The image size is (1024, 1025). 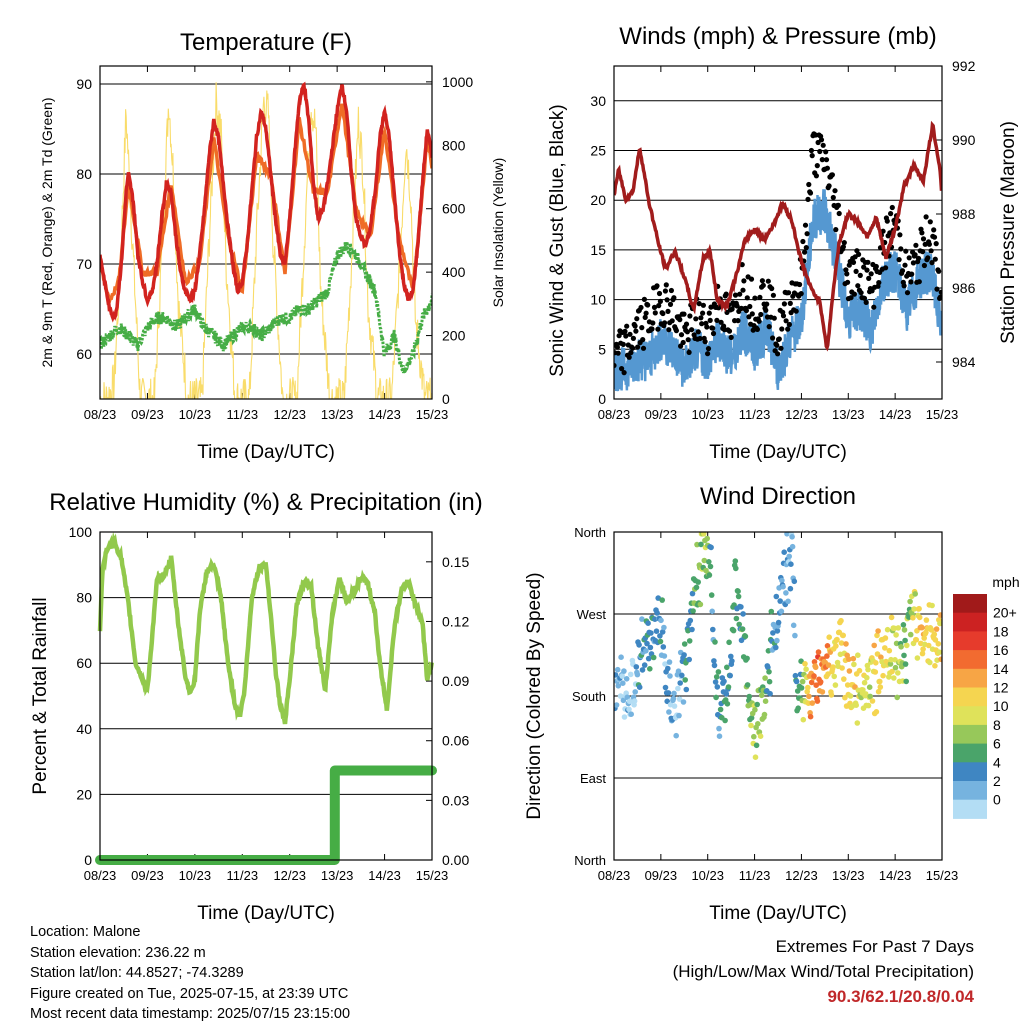 What do you see at coordinates (147, 875) in the screenshot?
I see `humidity-xtick-label: 09/23` at bounding box center [147, 875].